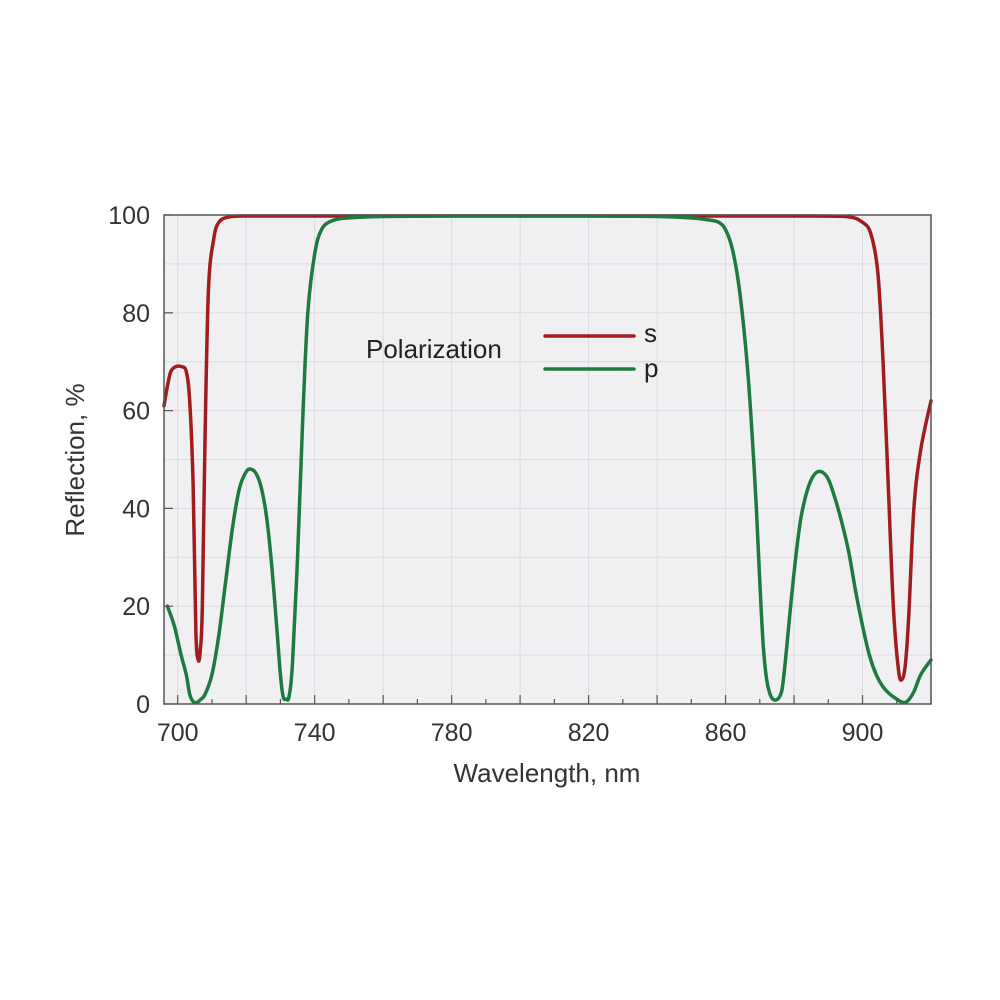  What do you see at coordinates (136, 509) in the screenshot?
I see `y-tick-label: 40` at bounding box center [136, 509].